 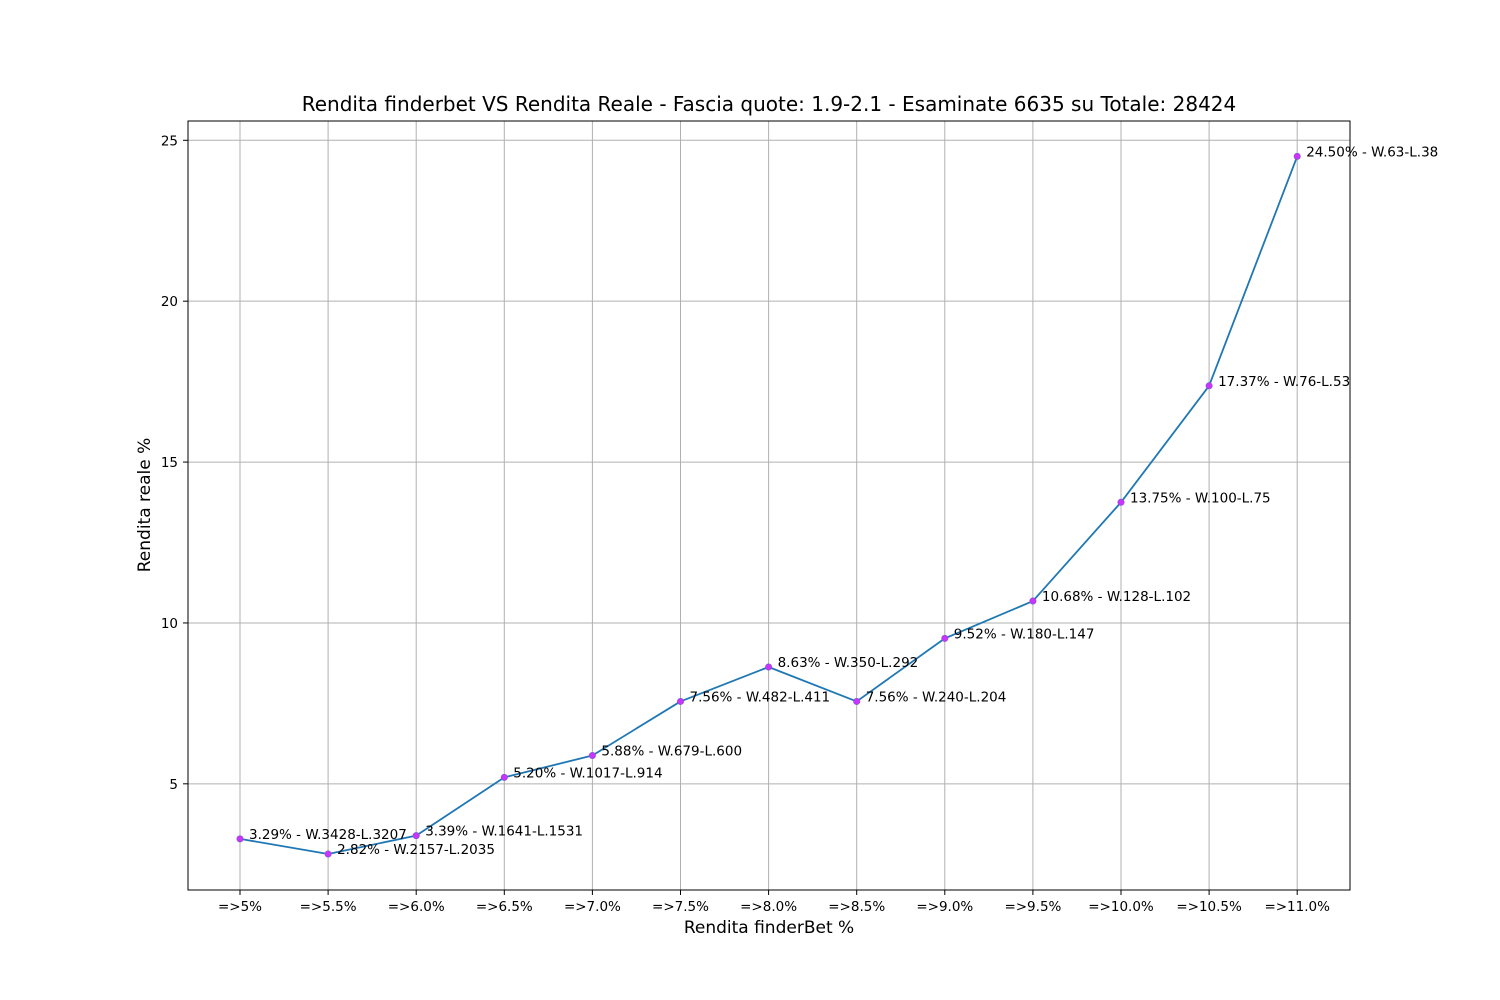 What do you see at coordinates (944, 907) in the screenshot?
I see `x-tick-label: =>9.0%` at bounding box center [944, 907].